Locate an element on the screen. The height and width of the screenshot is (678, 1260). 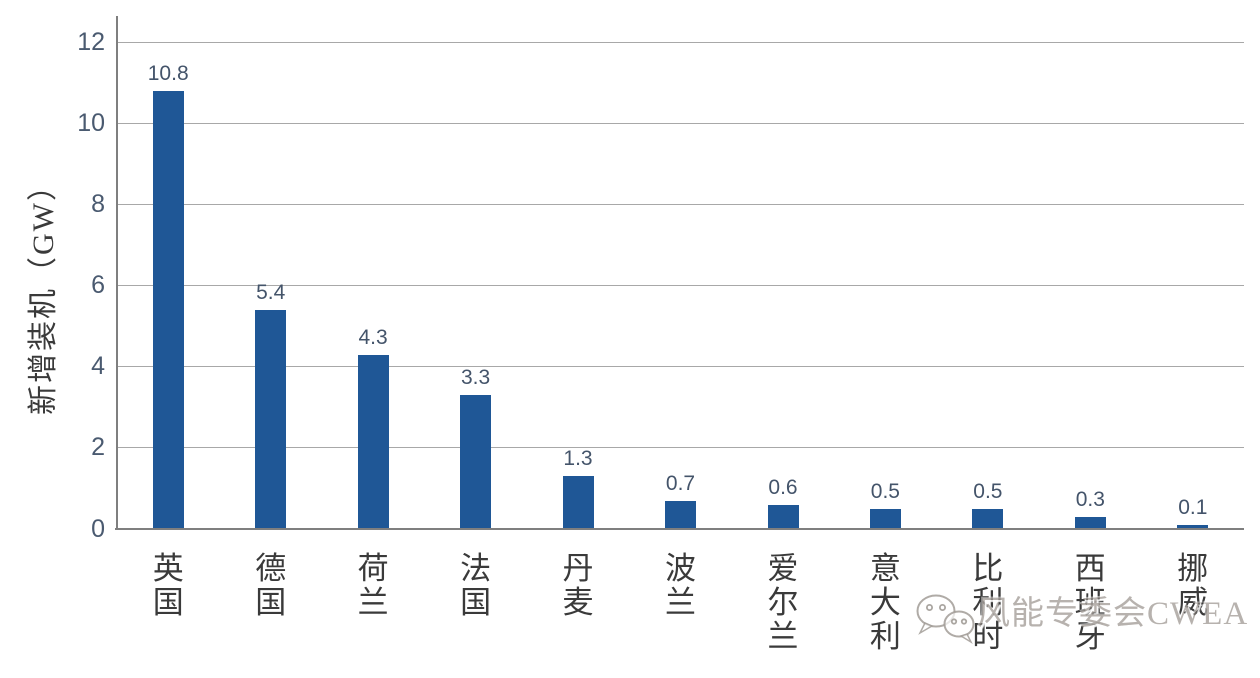
category-char: 威 is located at coordinates (1193, 602).